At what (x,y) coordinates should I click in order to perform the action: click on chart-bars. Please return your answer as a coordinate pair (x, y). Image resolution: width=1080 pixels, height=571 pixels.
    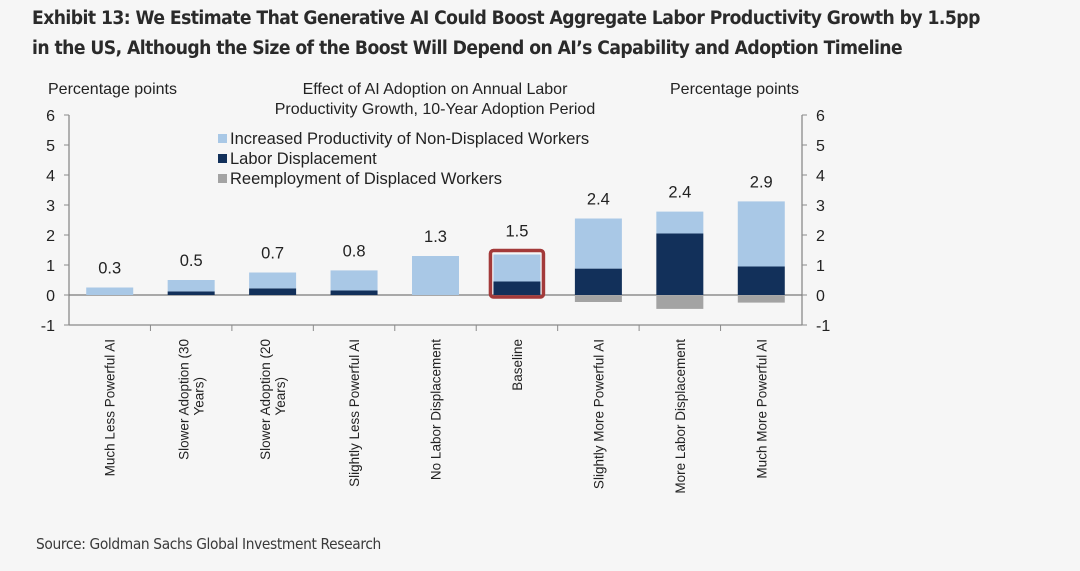
    Looking at the image, I should click on (435, 255).